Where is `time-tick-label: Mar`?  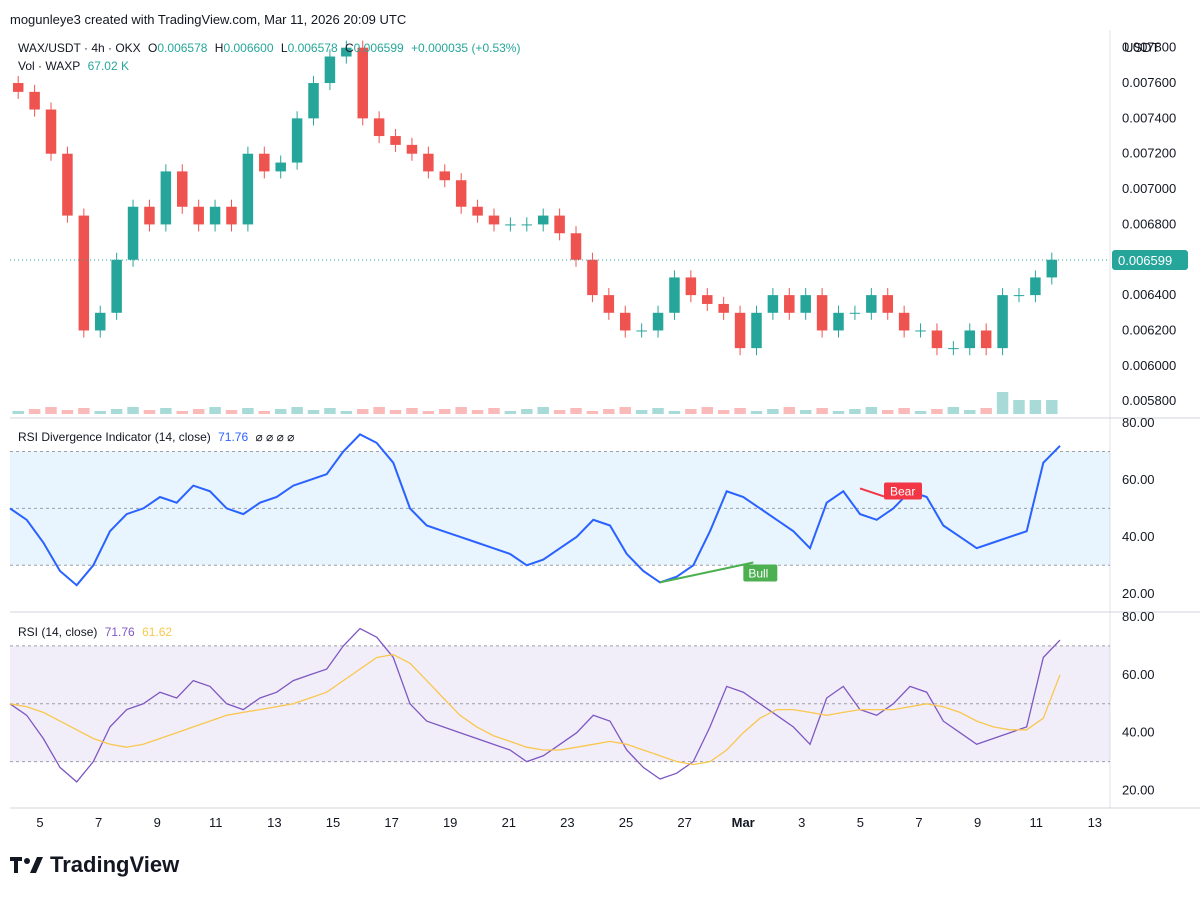 time-tick-label: Mar is located at coordinates (743, 822).